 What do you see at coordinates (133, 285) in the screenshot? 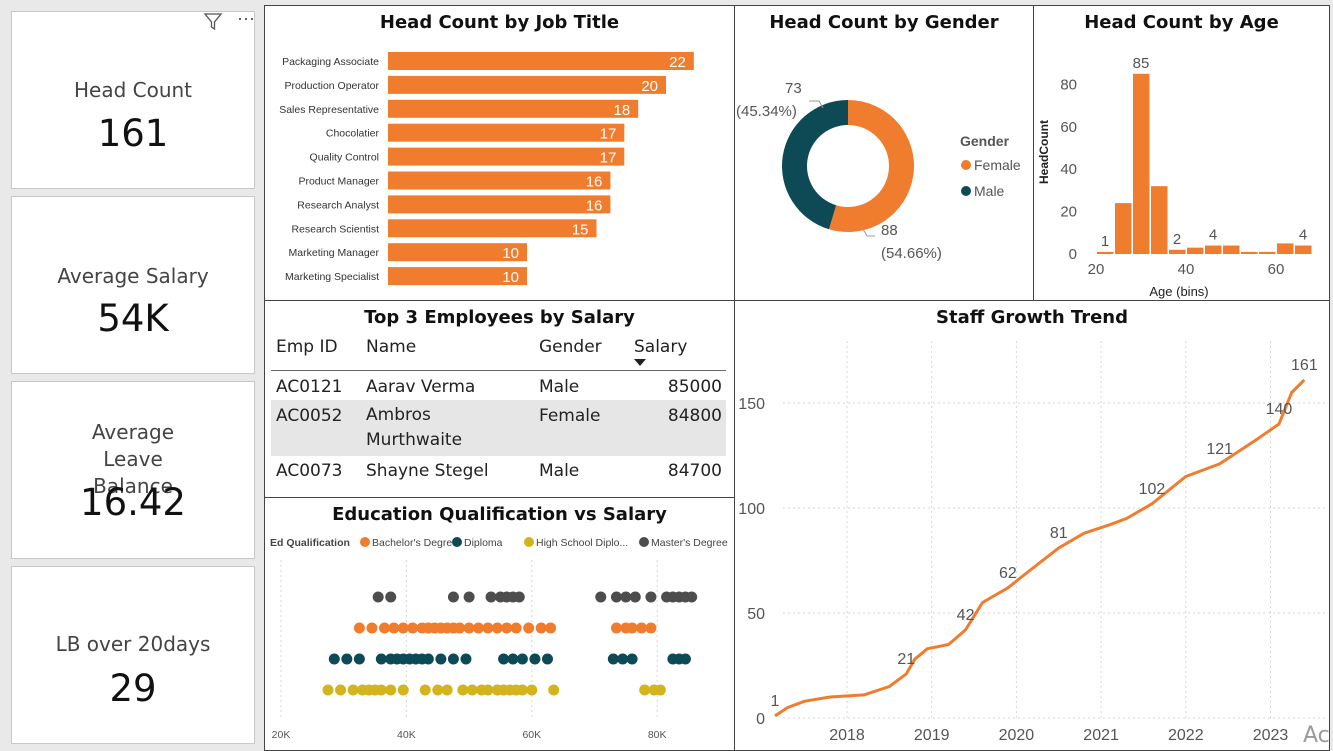
I see `kpi-card-average-salary: Average Salary 54K` at bounding box center [133, 285].